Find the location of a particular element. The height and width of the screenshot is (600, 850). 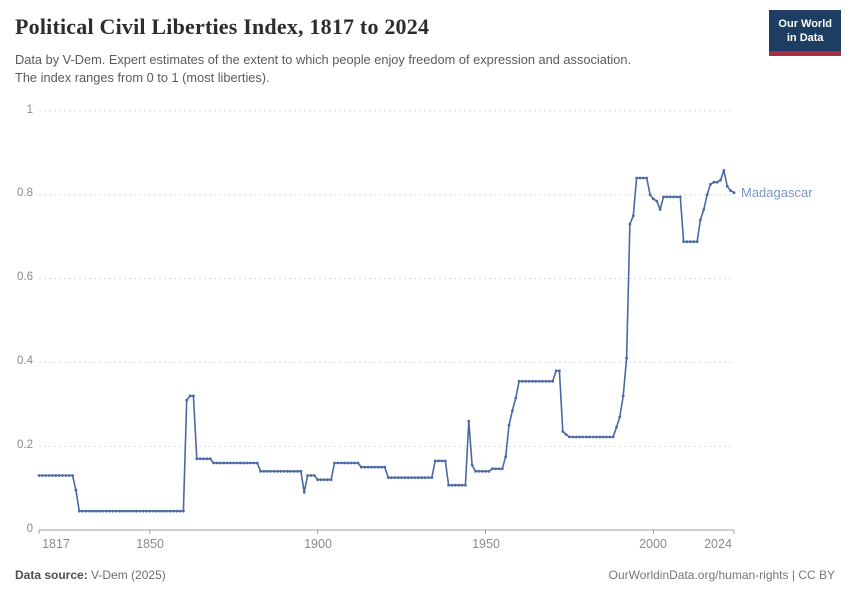

data-source-value: V-Dem (2025) is located at coordinates (126, 575).